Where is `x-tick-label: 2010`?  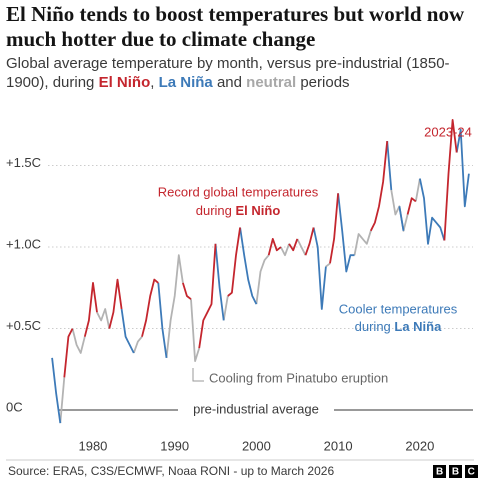 x-tick-label: 2010 is located at coordinates (338, 445).